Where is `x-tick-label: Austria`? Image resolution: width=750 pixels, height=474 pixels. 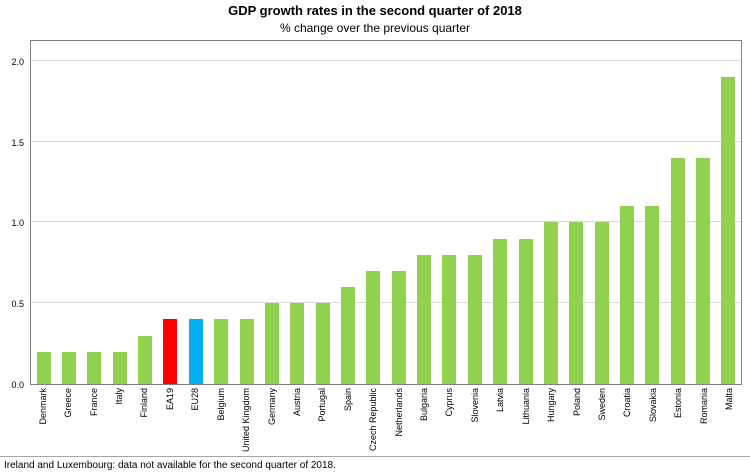 x-tick-label: Austria is located at coordinates (296, 402).